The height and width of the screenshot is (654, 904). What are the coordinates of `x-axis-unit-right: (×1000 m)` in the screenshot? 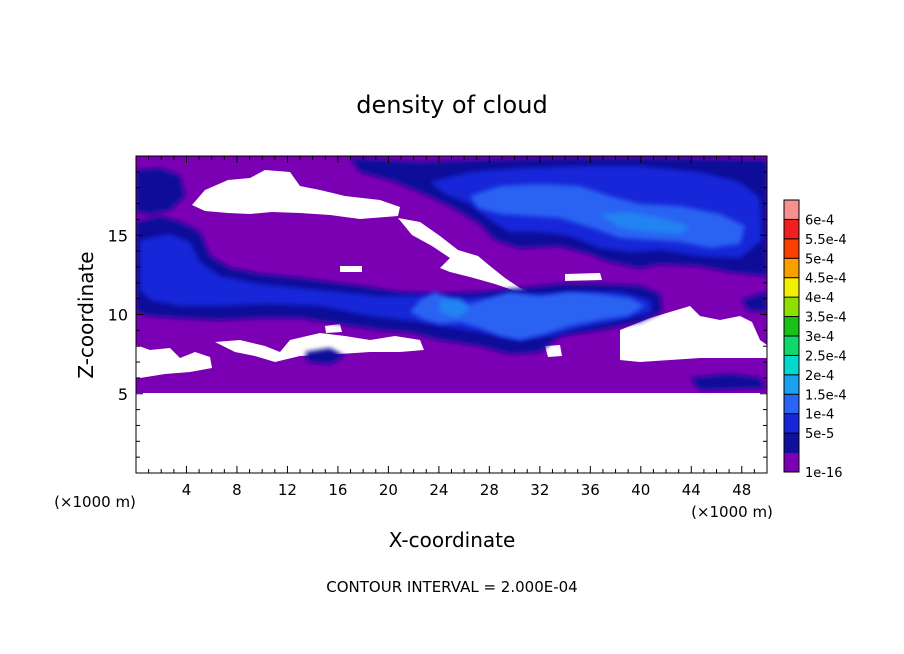 It's located at (732, 512).